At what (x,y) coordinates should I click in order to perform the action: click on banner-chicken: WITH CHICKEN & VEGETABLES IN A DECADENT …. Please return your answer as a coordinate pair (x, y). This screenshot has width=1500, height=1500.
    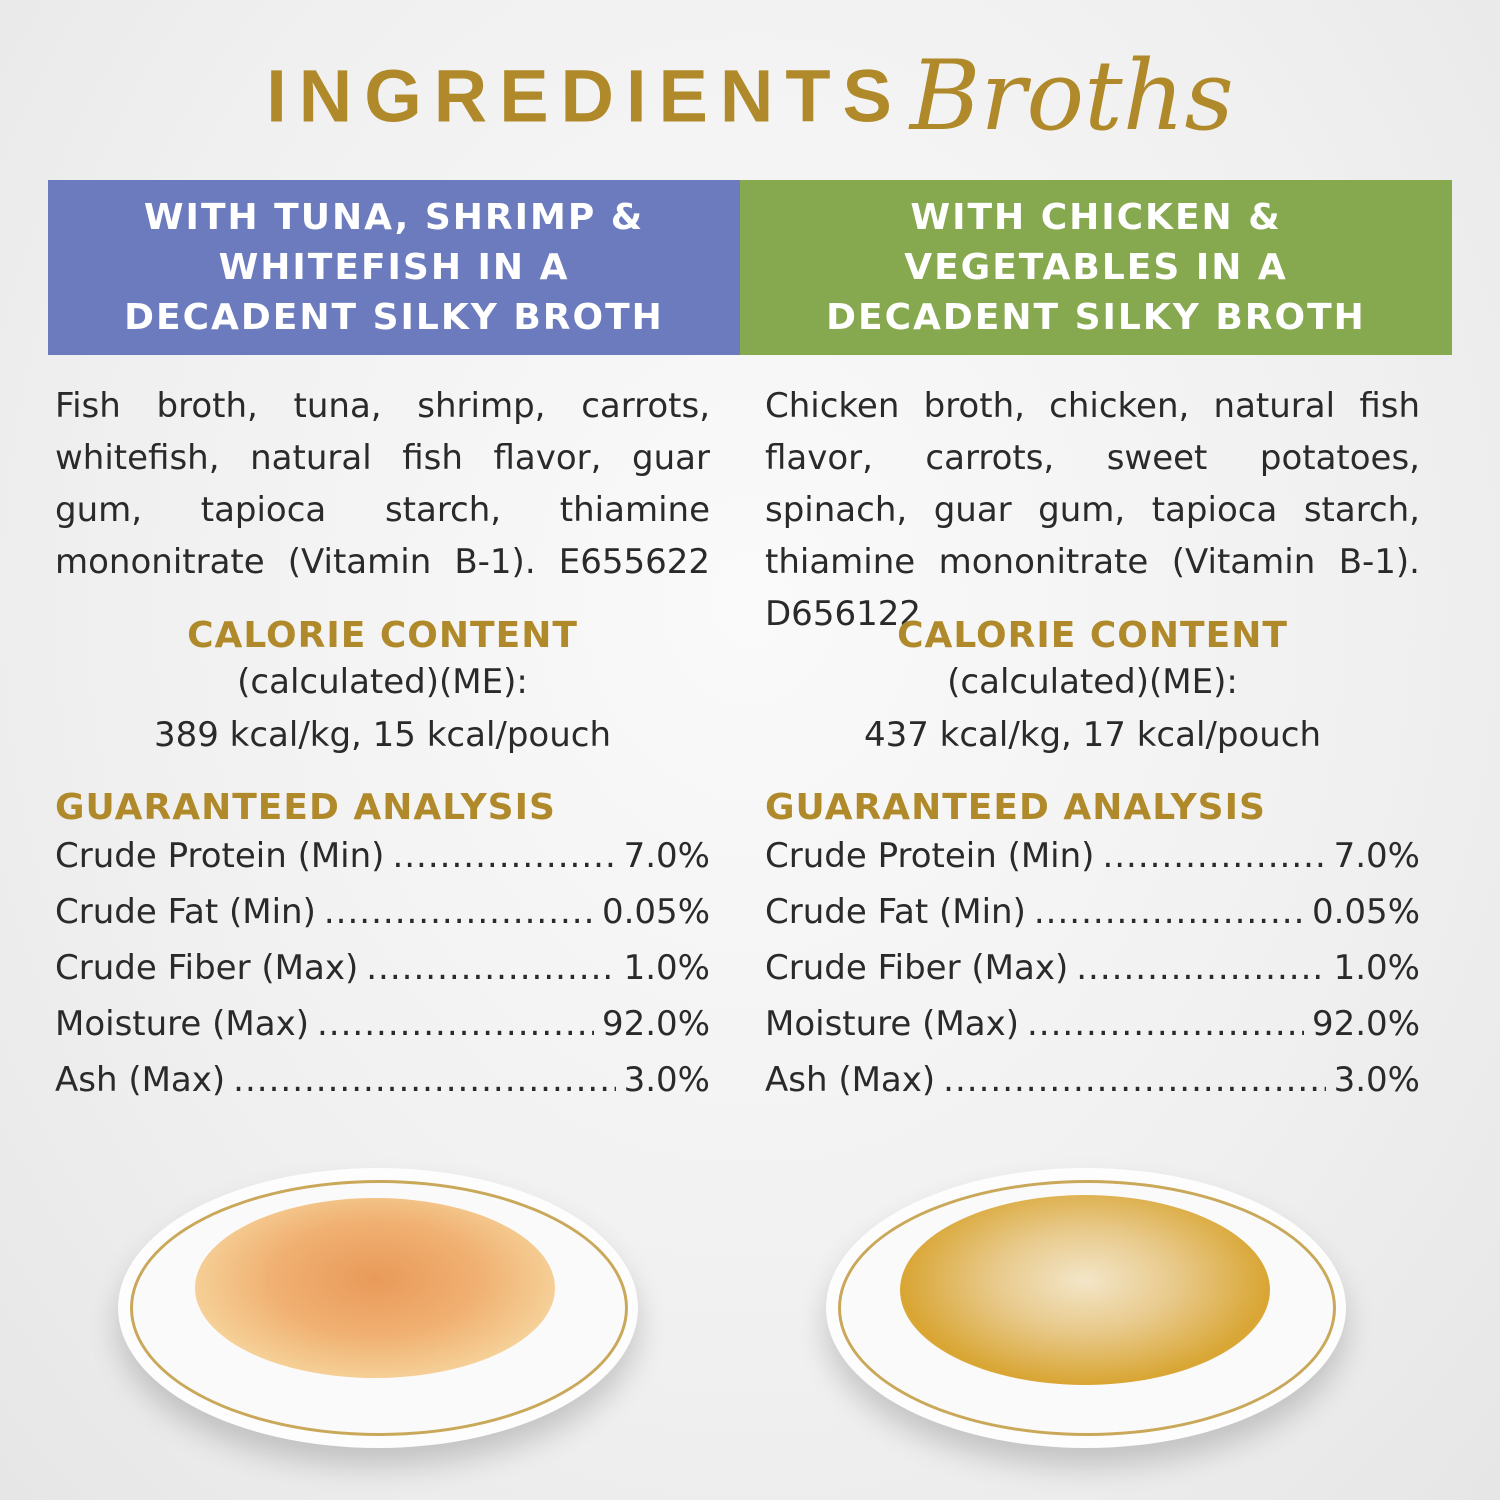
    Looking at the image, I should click on (1096, 267).